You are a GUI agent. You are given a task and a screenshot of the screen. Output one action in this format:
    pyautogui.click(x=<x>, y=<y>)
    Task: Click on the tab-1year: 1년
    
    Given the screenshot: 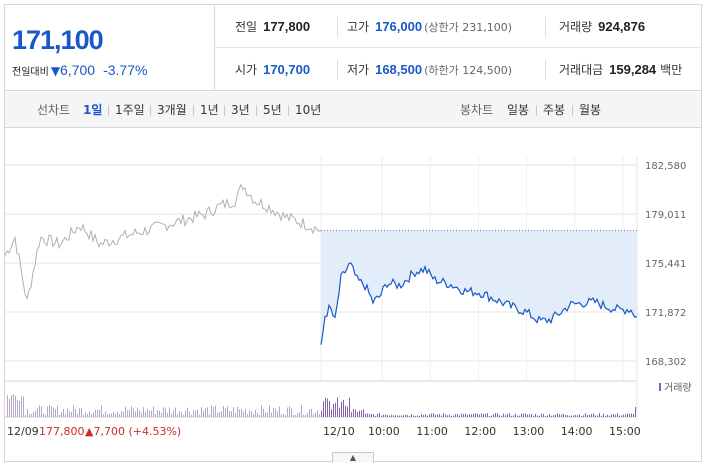 What is the action you would take?
    pyautogui.click(x=209, y=110)
    